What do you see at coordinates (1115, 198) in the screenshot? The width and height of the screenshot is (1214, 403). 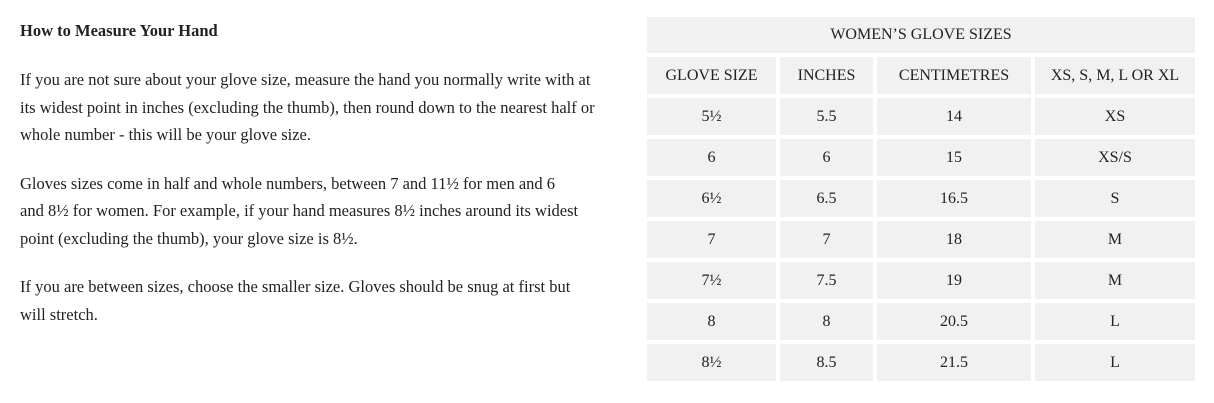 I see `table-cell: S` at bounding box center [1115, 198].